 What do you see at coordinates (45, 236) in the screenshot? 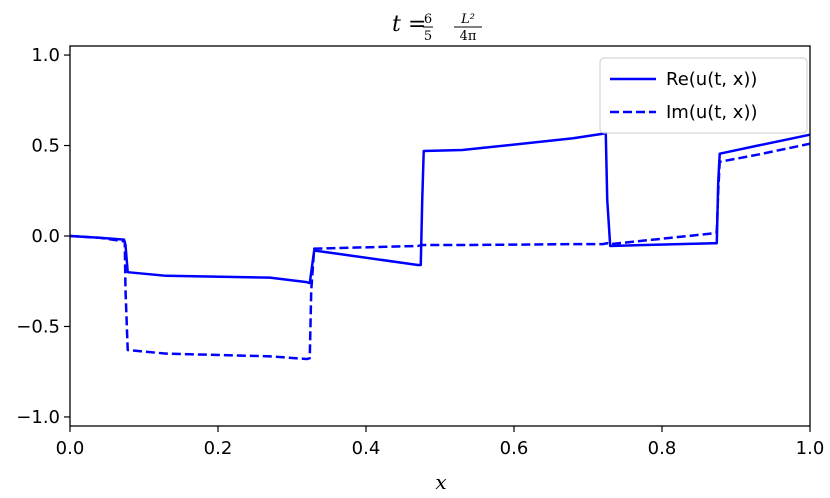
I see `y-tick-label: 0.0` at bounding box center [45, 236].